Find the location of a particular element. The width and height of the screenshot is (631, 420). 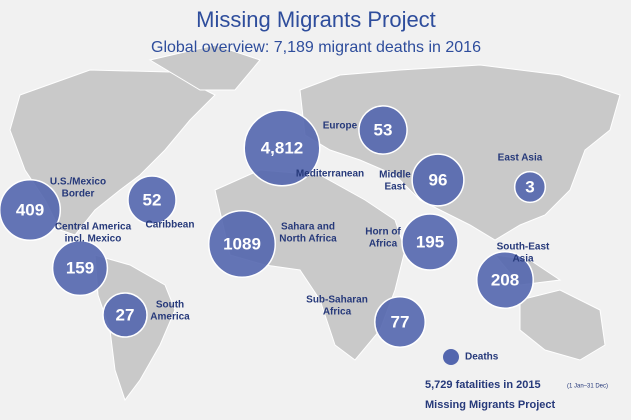

value-label: 3 is located at coordinates (529, 186).